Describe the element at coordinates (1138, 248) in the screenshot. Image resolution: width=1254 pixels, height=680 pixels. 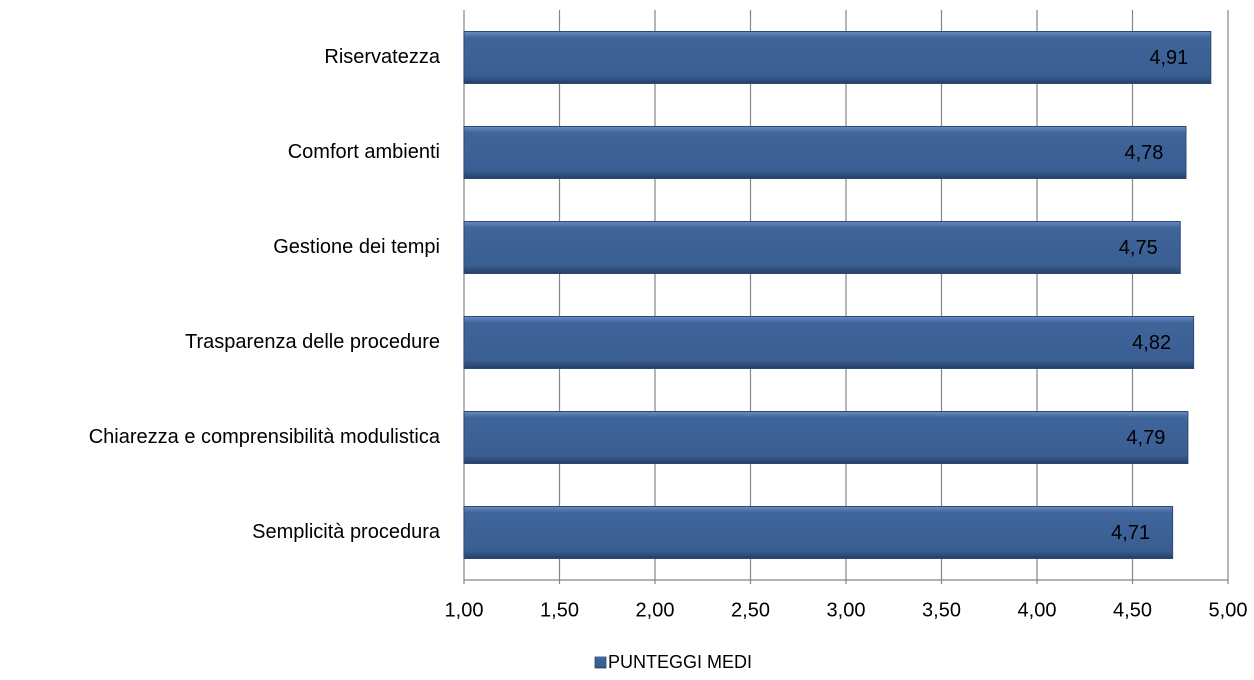
I see `value-label: 4,75` at that location.